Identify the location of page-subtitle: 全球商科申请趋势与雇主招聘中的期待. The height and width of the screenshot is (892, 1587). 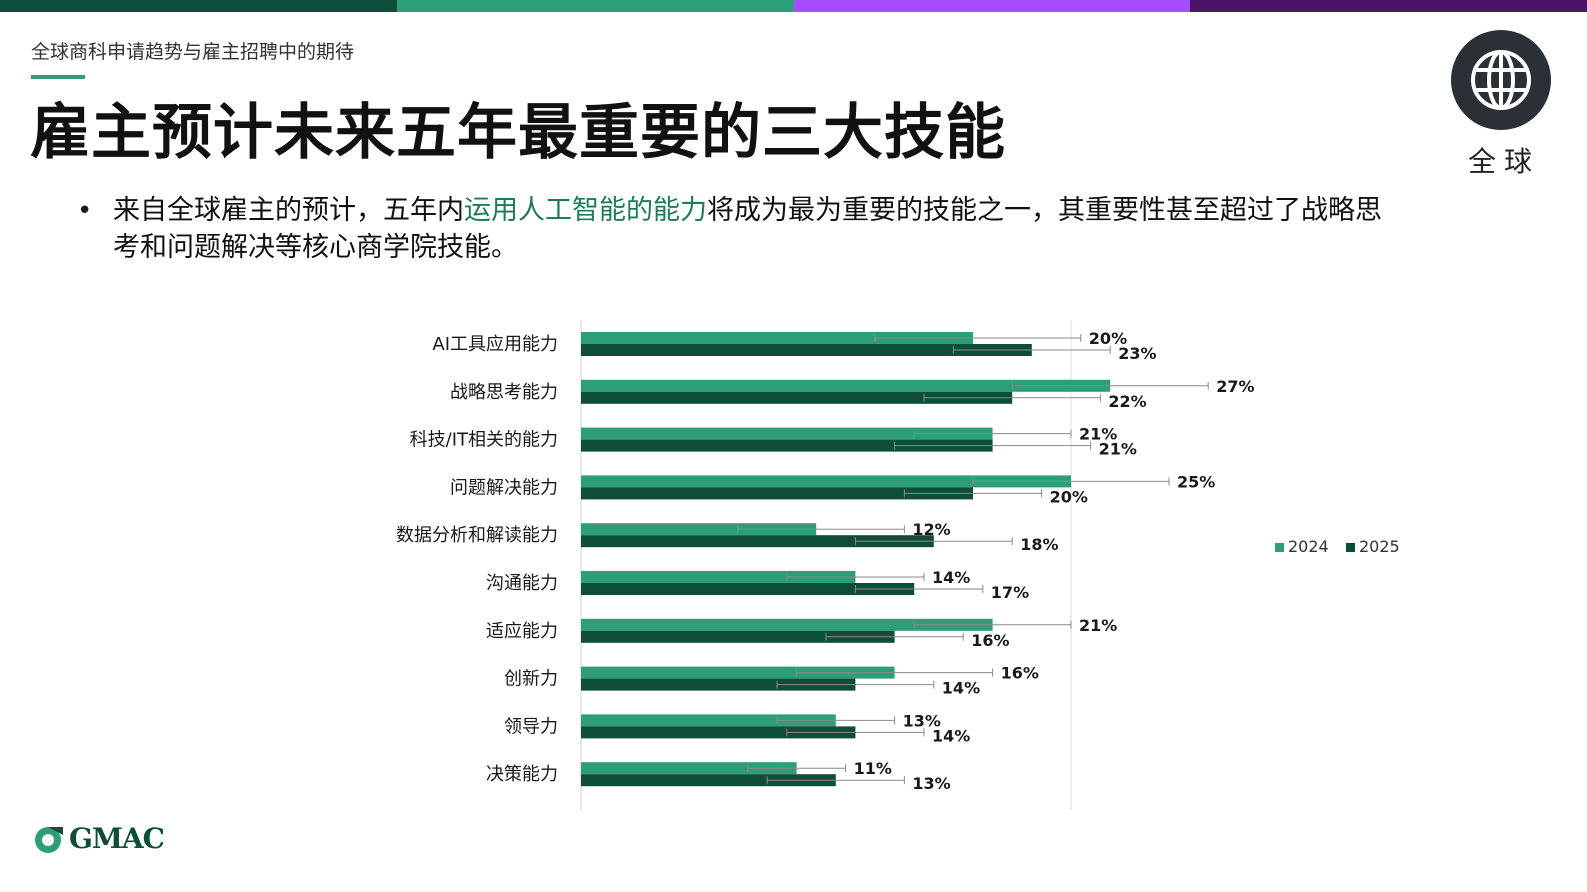
(193, 52).